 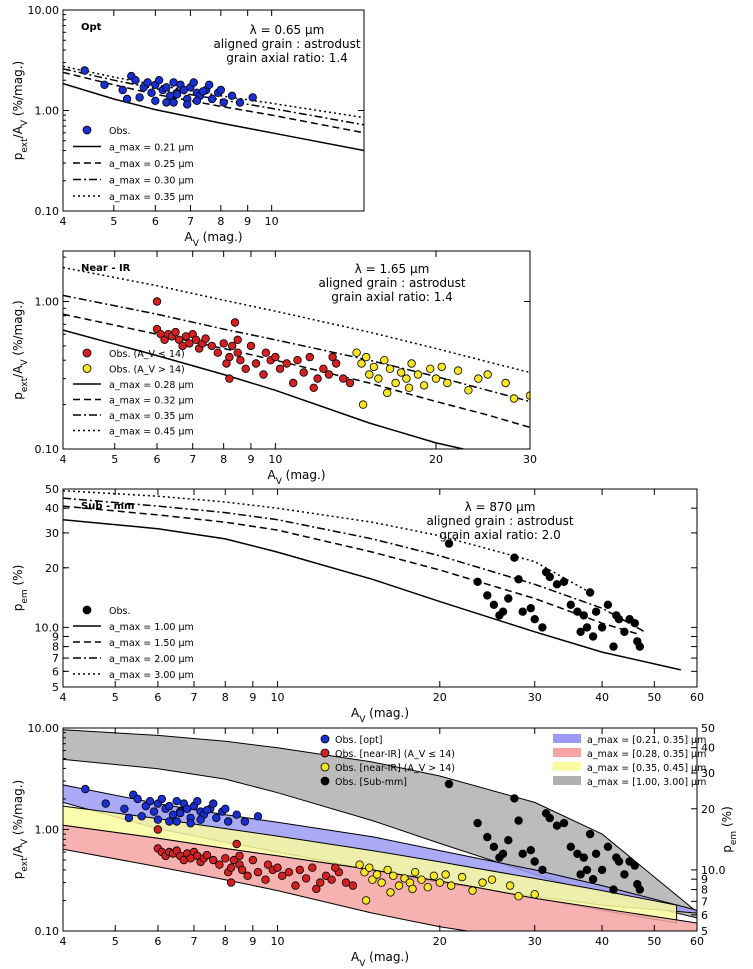 What do you see at coordinates (151, 385) in the screenshot?
I see `legend-label: a_max = 0.28 μm` at bounding box center [151, 385].